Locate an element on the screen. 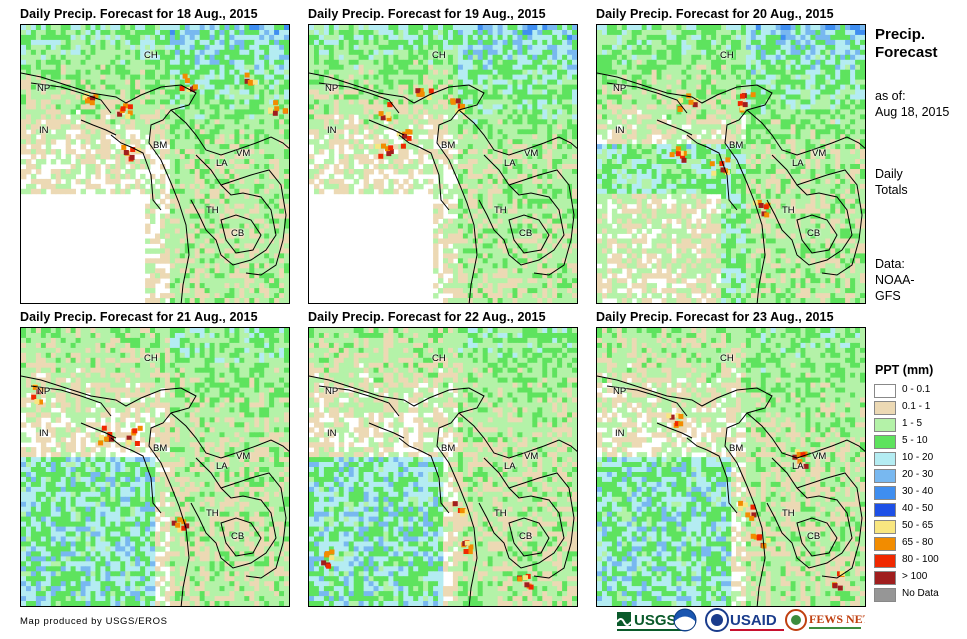 The image size is (967, 639). legend-label: > 100 is located at coordinates (915, 576).